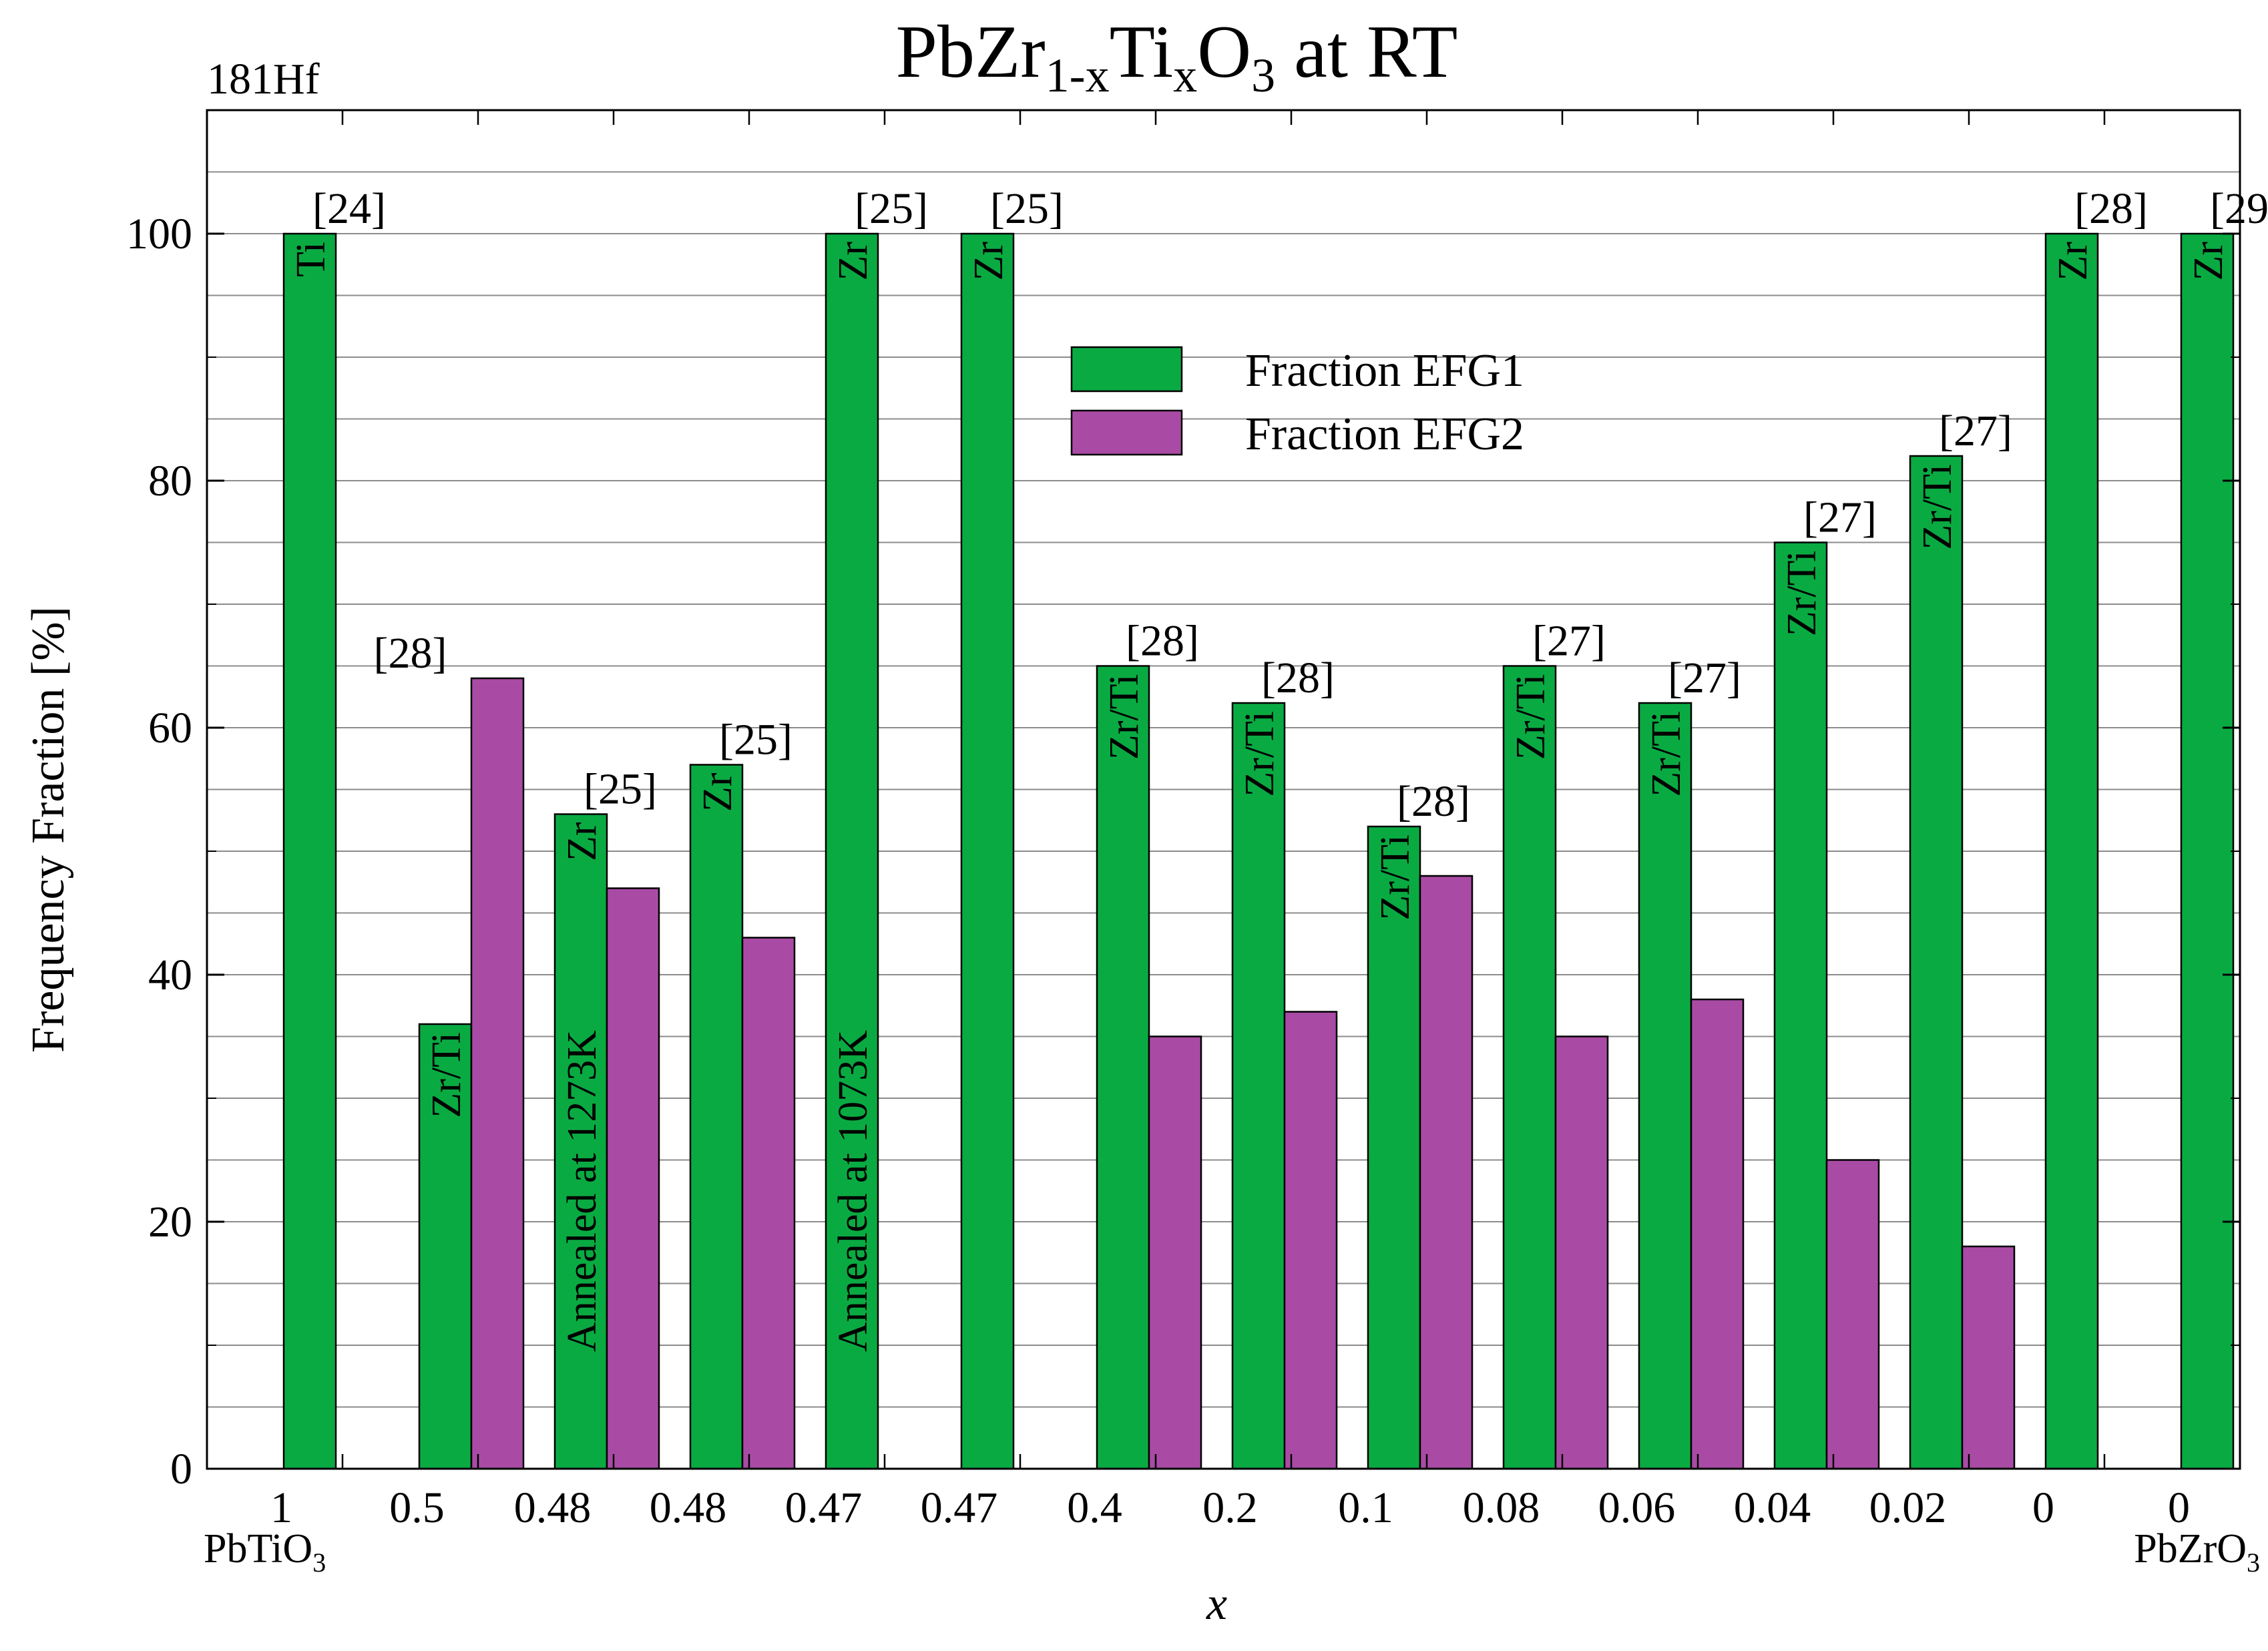 This screenshot has width=2268, height=1651. I want to click on probe-label: 181Hf, so click(263, 79).